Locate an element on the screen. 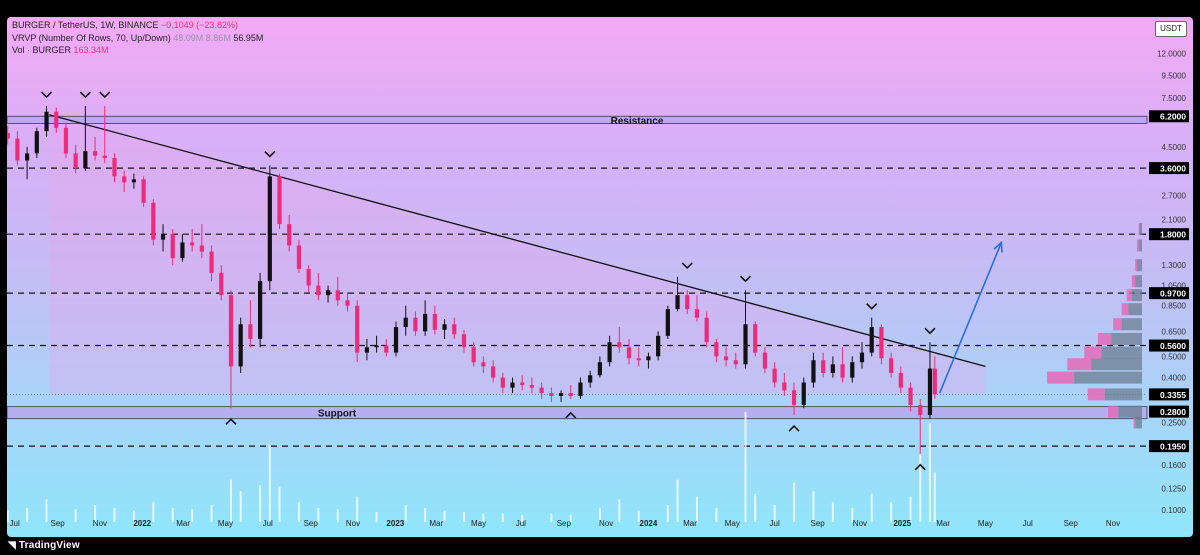 This screenshot has height=555, width=1200. tradingview-brand: TradingView is located at coordinates (49, 545).